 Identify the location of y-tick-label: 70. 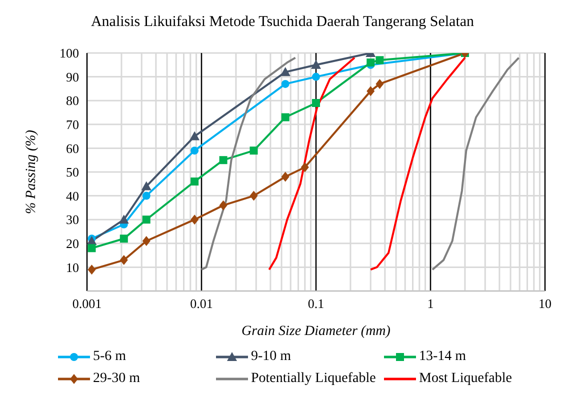
(72, 124).